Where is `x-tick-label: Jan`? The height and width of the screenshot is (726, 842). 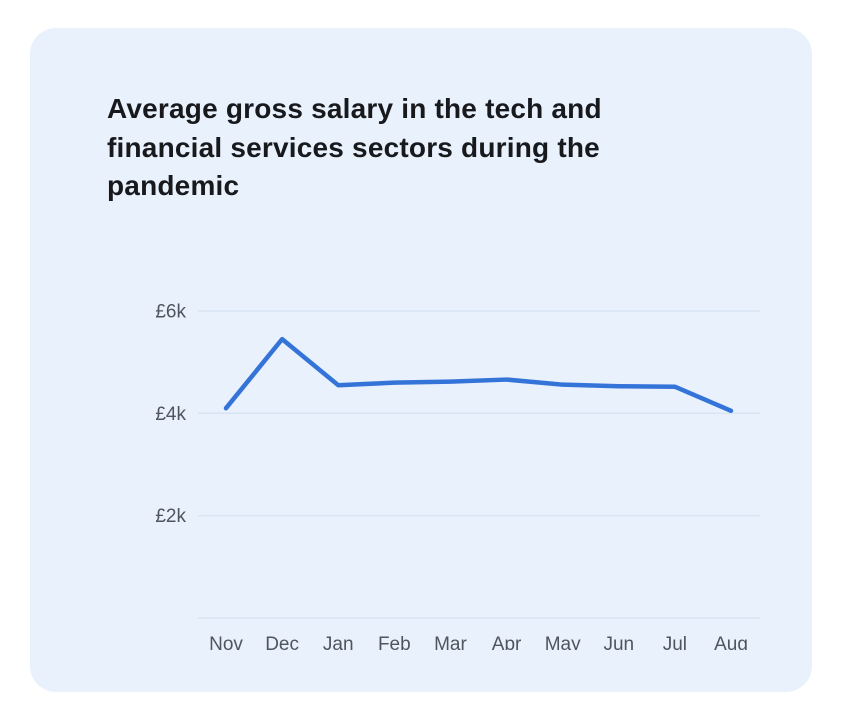
x-tick-label: Jan is located at coordinates (338, 642).